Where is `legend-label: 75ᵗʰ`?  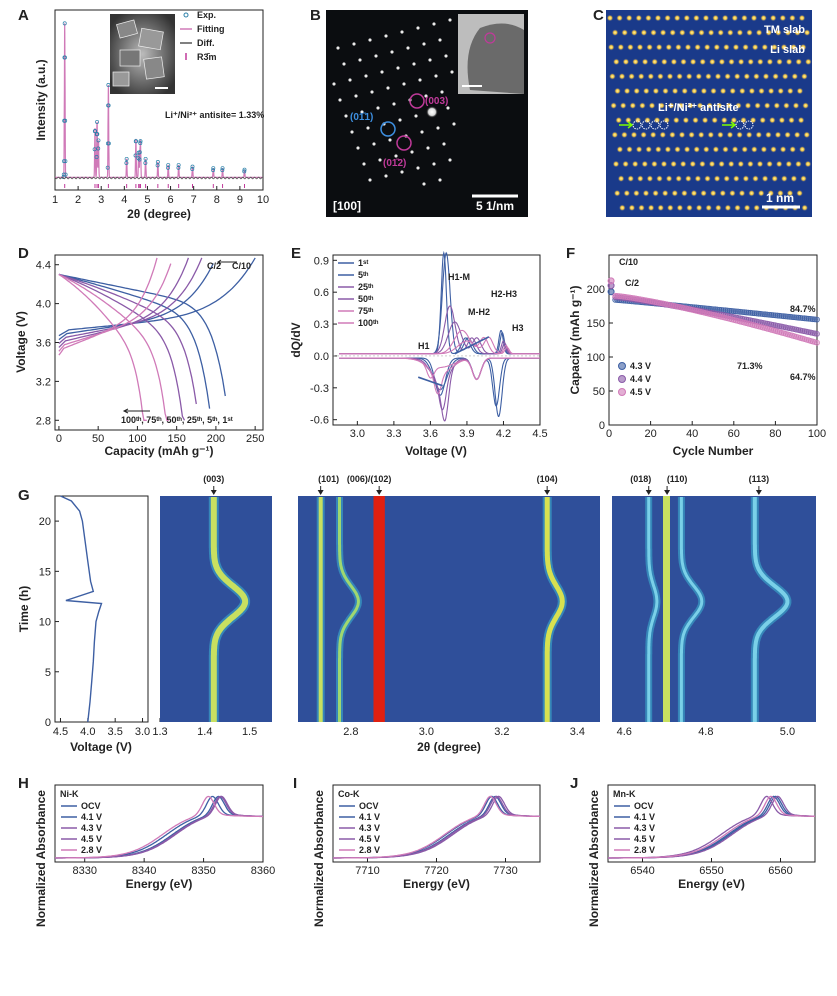 legend-label: 75ᵗʰ is located at coordinates (366, 311).